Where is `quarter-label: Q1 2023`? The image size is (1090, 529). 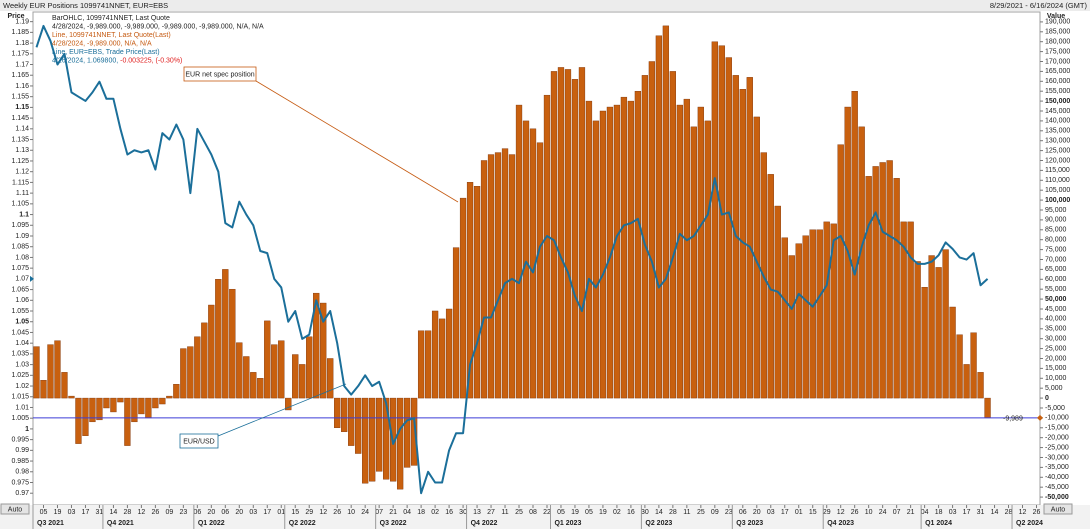 quarter-label: Q1 2023 is located at coordinates (567, 523).